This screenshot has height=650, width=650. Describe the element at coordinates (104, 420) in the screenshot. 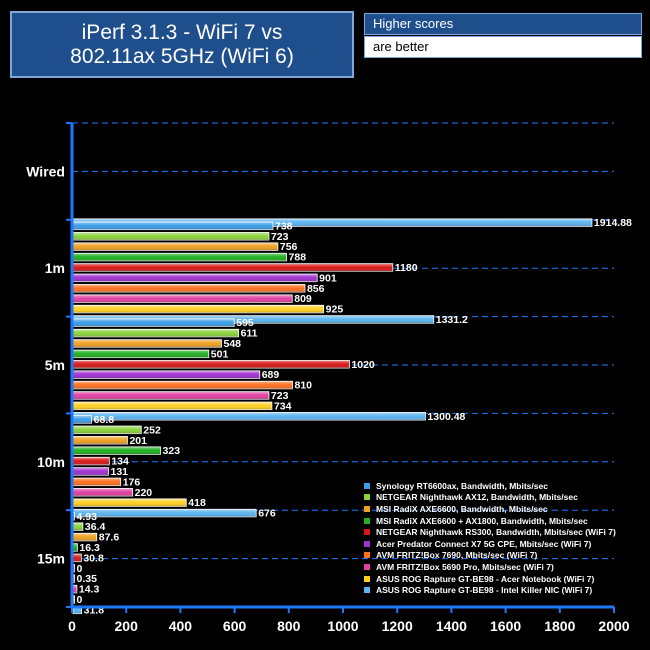

I see `bar-value-label: 68.8` at that location.